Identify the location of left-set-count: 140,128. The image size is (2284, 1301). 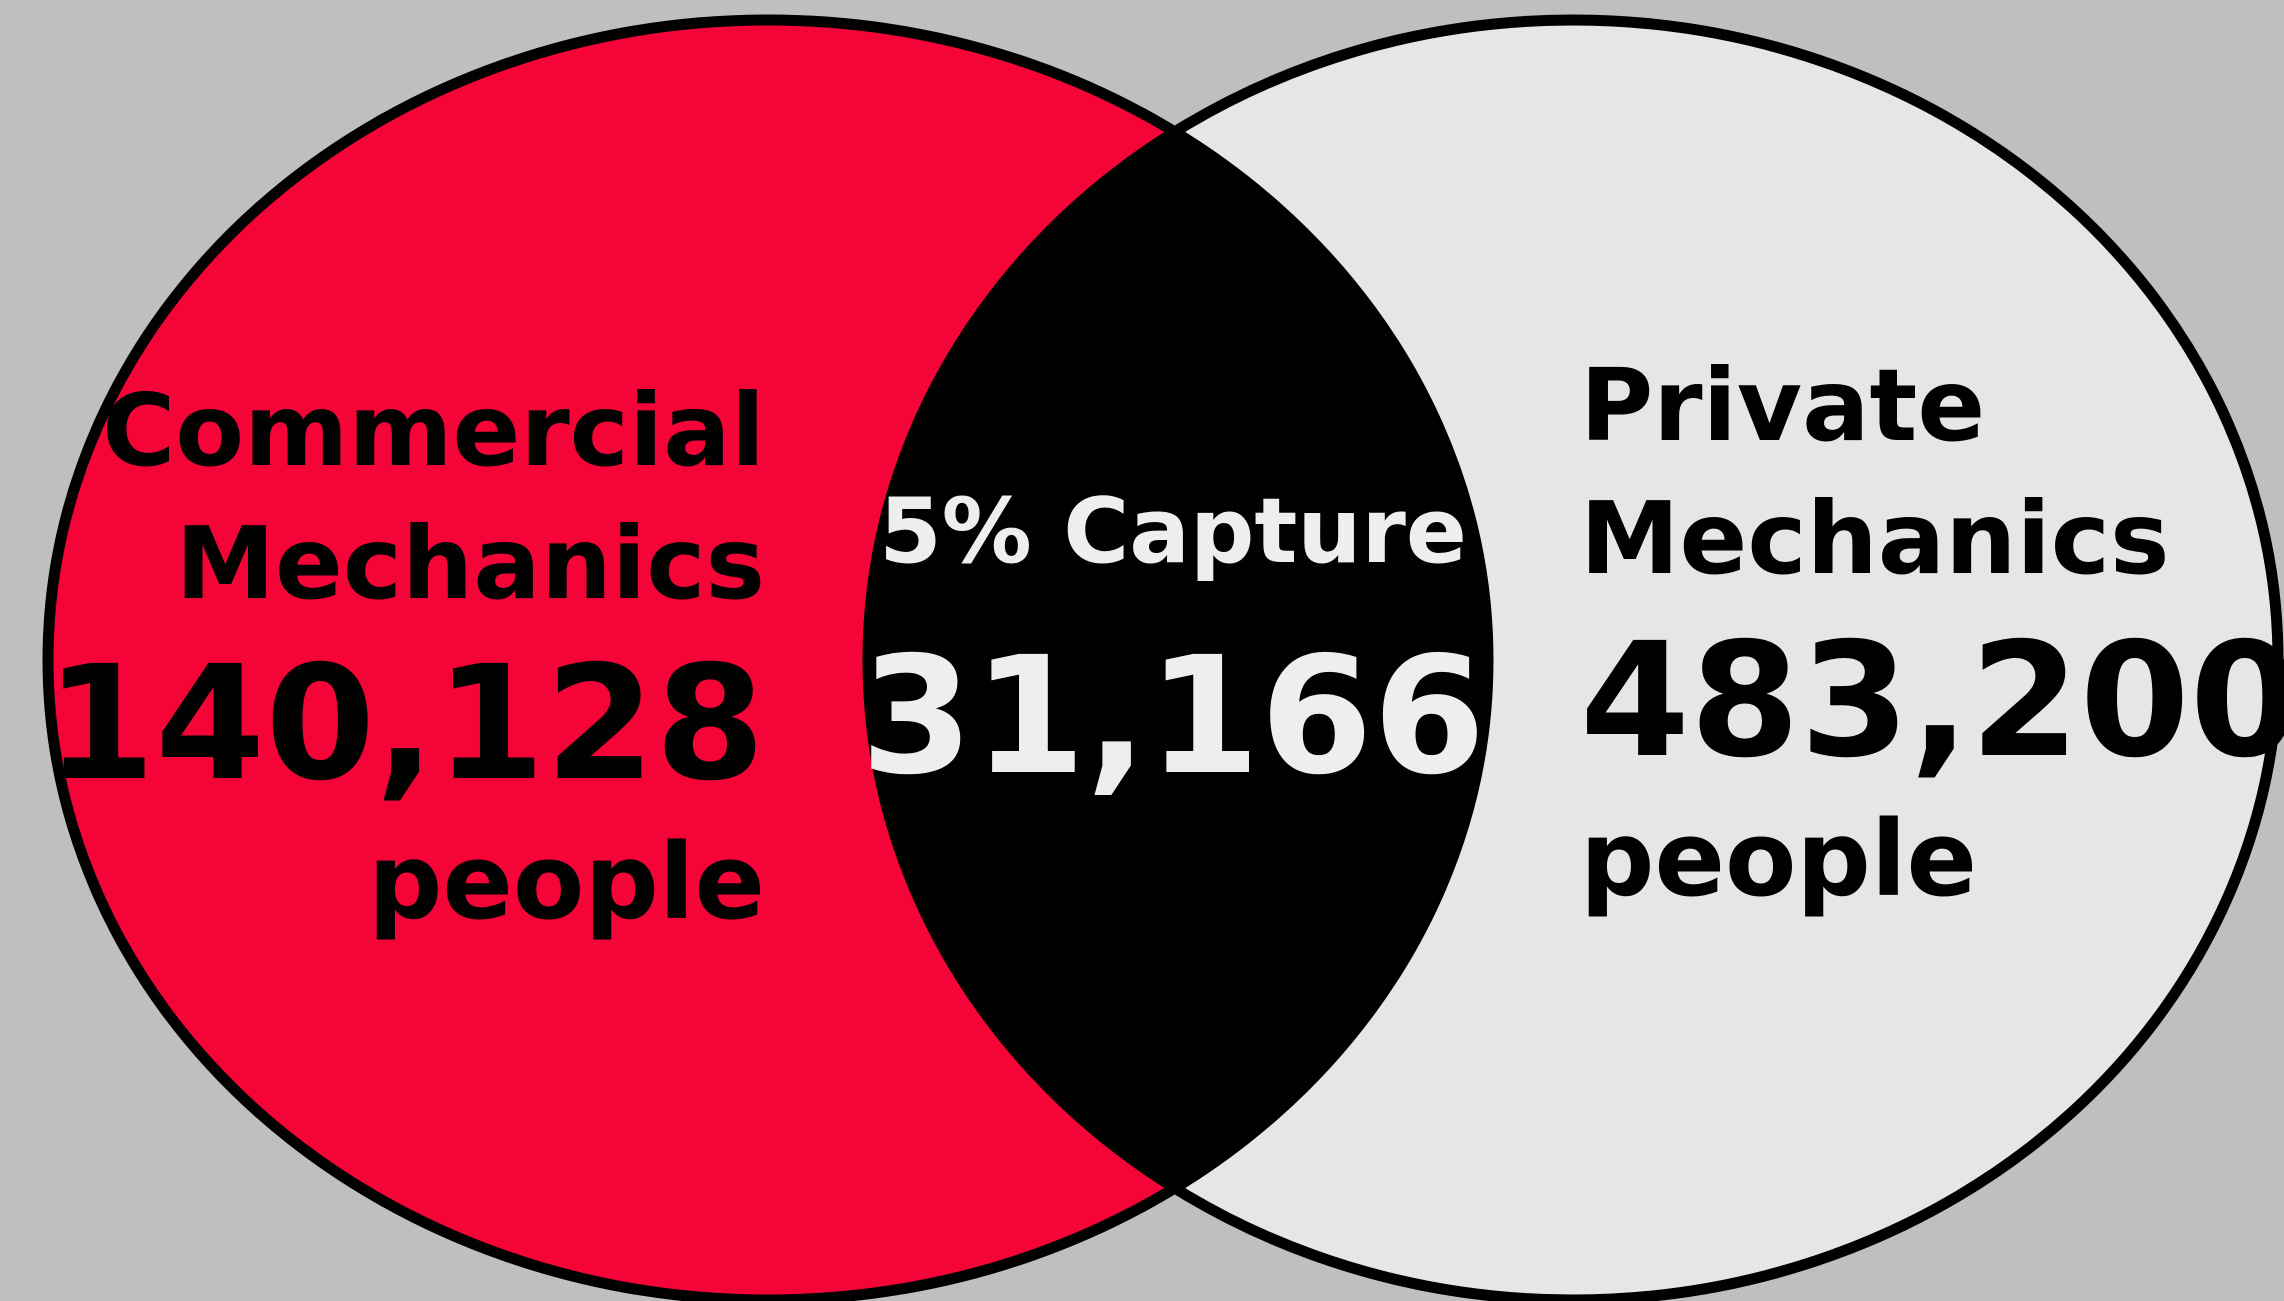
(405, 724).